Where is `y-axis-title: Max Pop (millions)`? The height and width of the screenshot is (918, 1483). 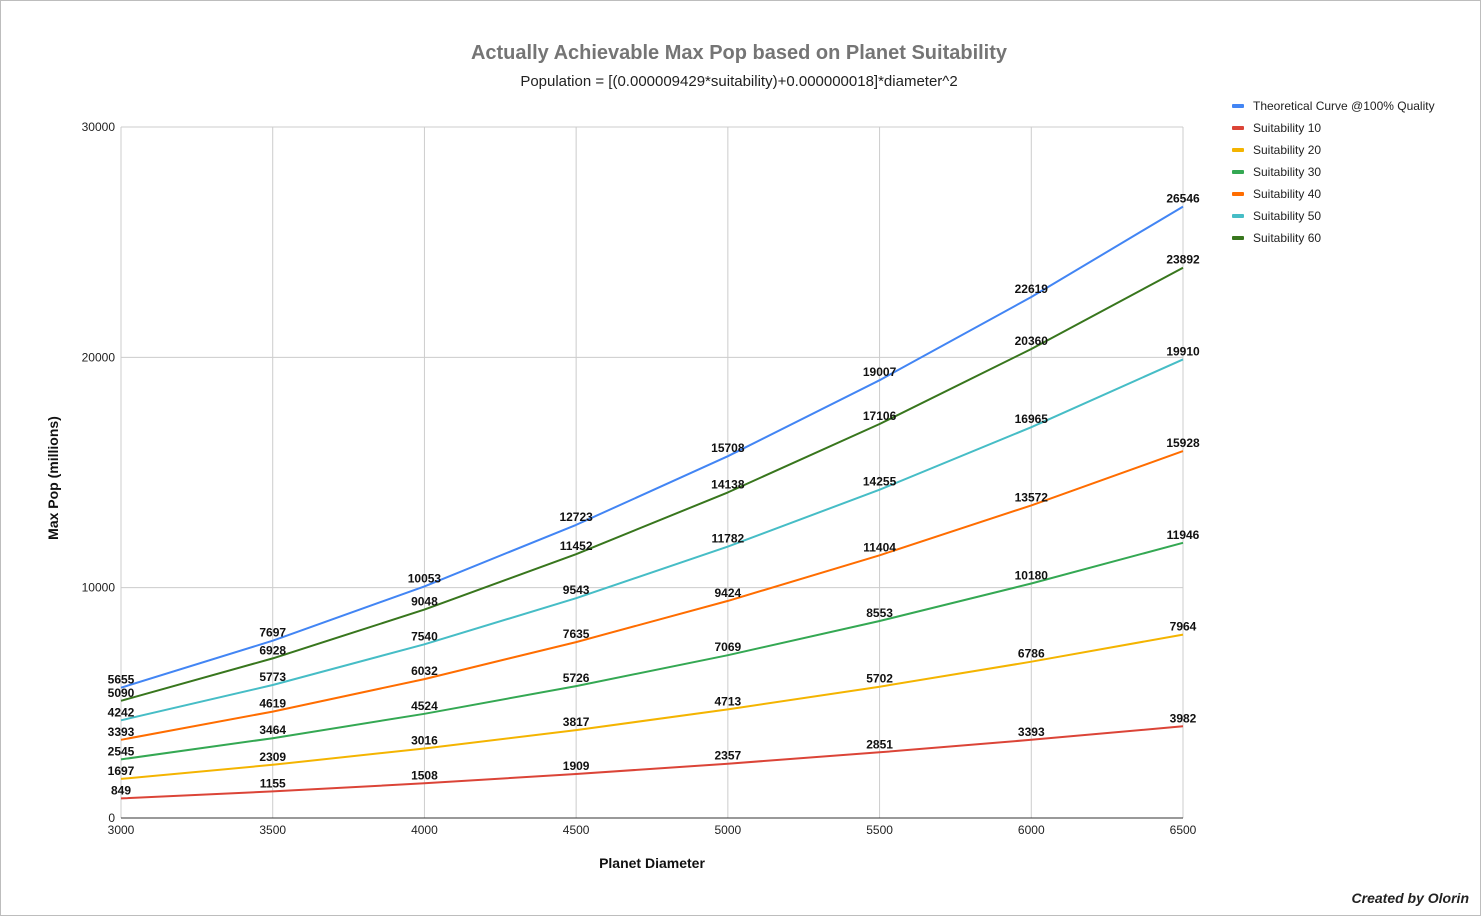 y-axis-title: Max Pop (millions) is located at coordinates (53, 478).